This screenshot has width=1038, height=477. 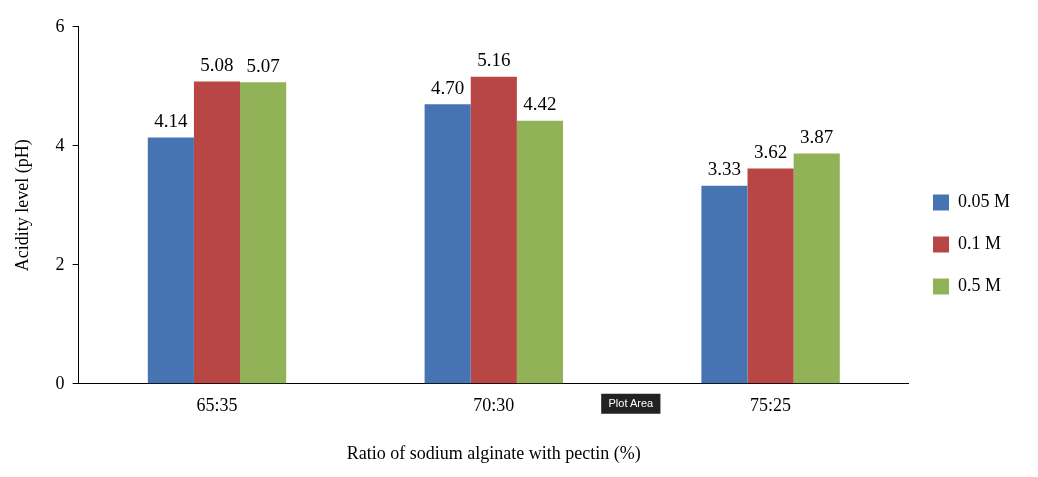 What do you see at coordinates (263, 65) in the screenshot?
I see `data-label: 5.07` at bounding box center [263, 65].